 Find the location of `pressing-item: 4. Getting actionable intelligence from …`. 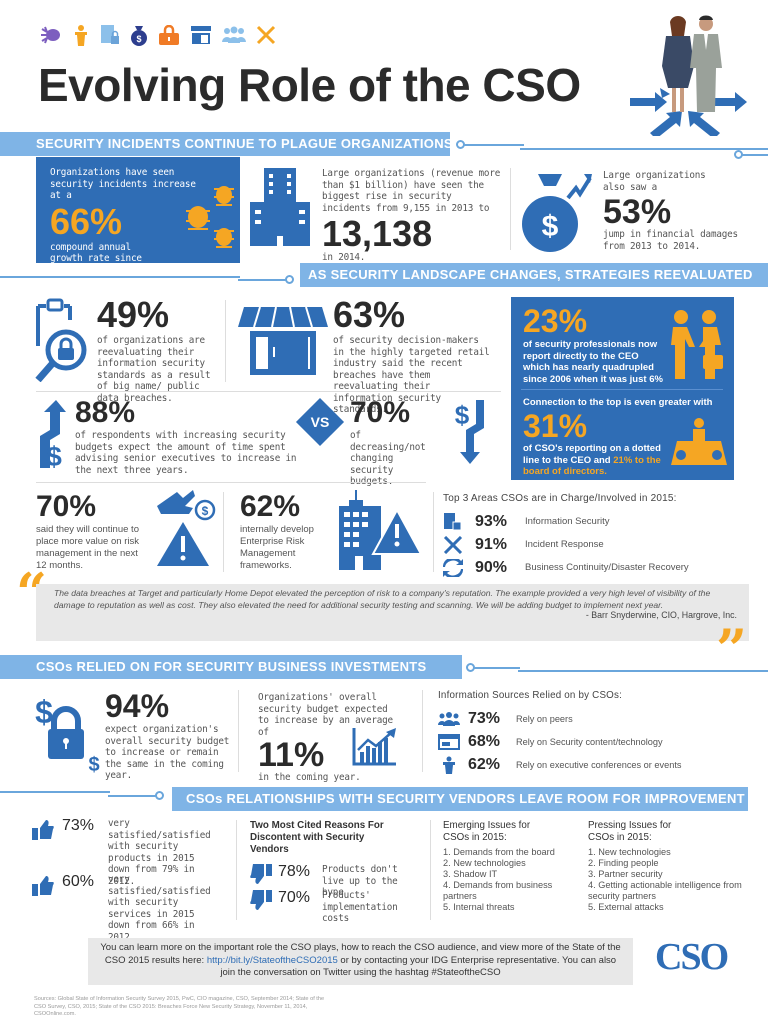

pressing-item: 4. Getting actionable intelligence from … is located at coordinates (665, 890).